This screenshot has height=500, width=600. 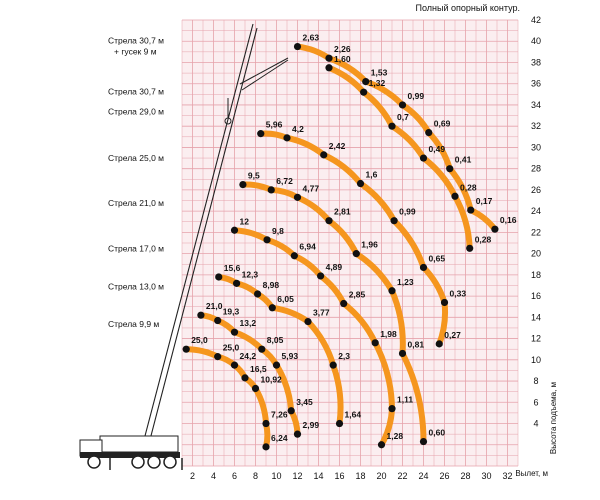 I want to click on x-tick-label: 22, so click(x=402, y=476).